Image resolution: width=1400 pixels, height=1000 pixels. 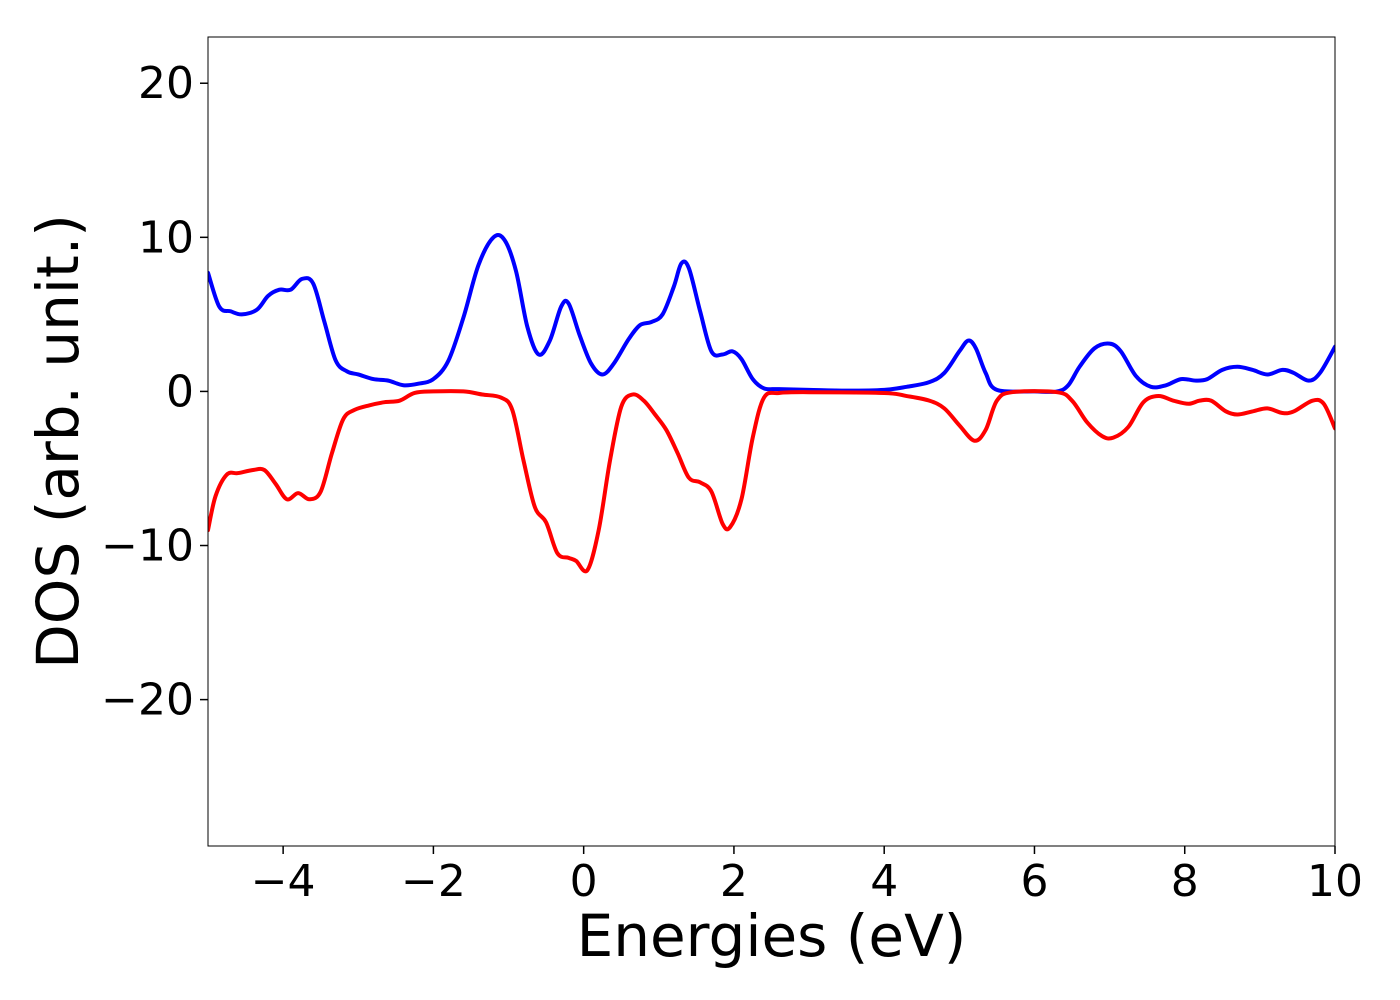 I want to click on y-axis-title: DOS (arb. unit.), so click(x=58, y=441).